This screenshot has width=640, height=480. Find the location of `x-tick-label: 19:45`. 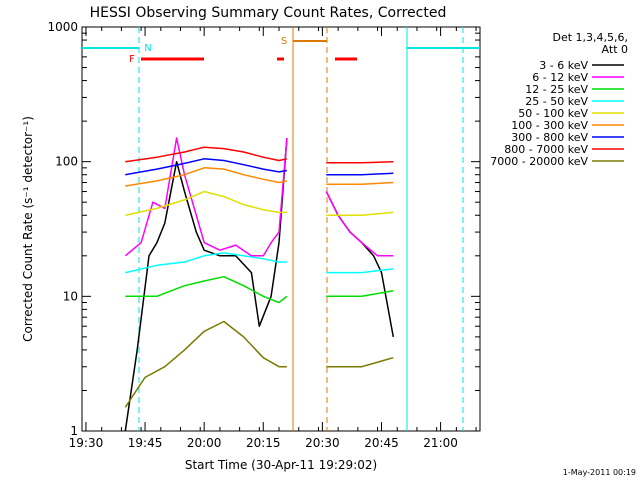

x-tick-label: 19:45 is located at coordinates (145, 443).